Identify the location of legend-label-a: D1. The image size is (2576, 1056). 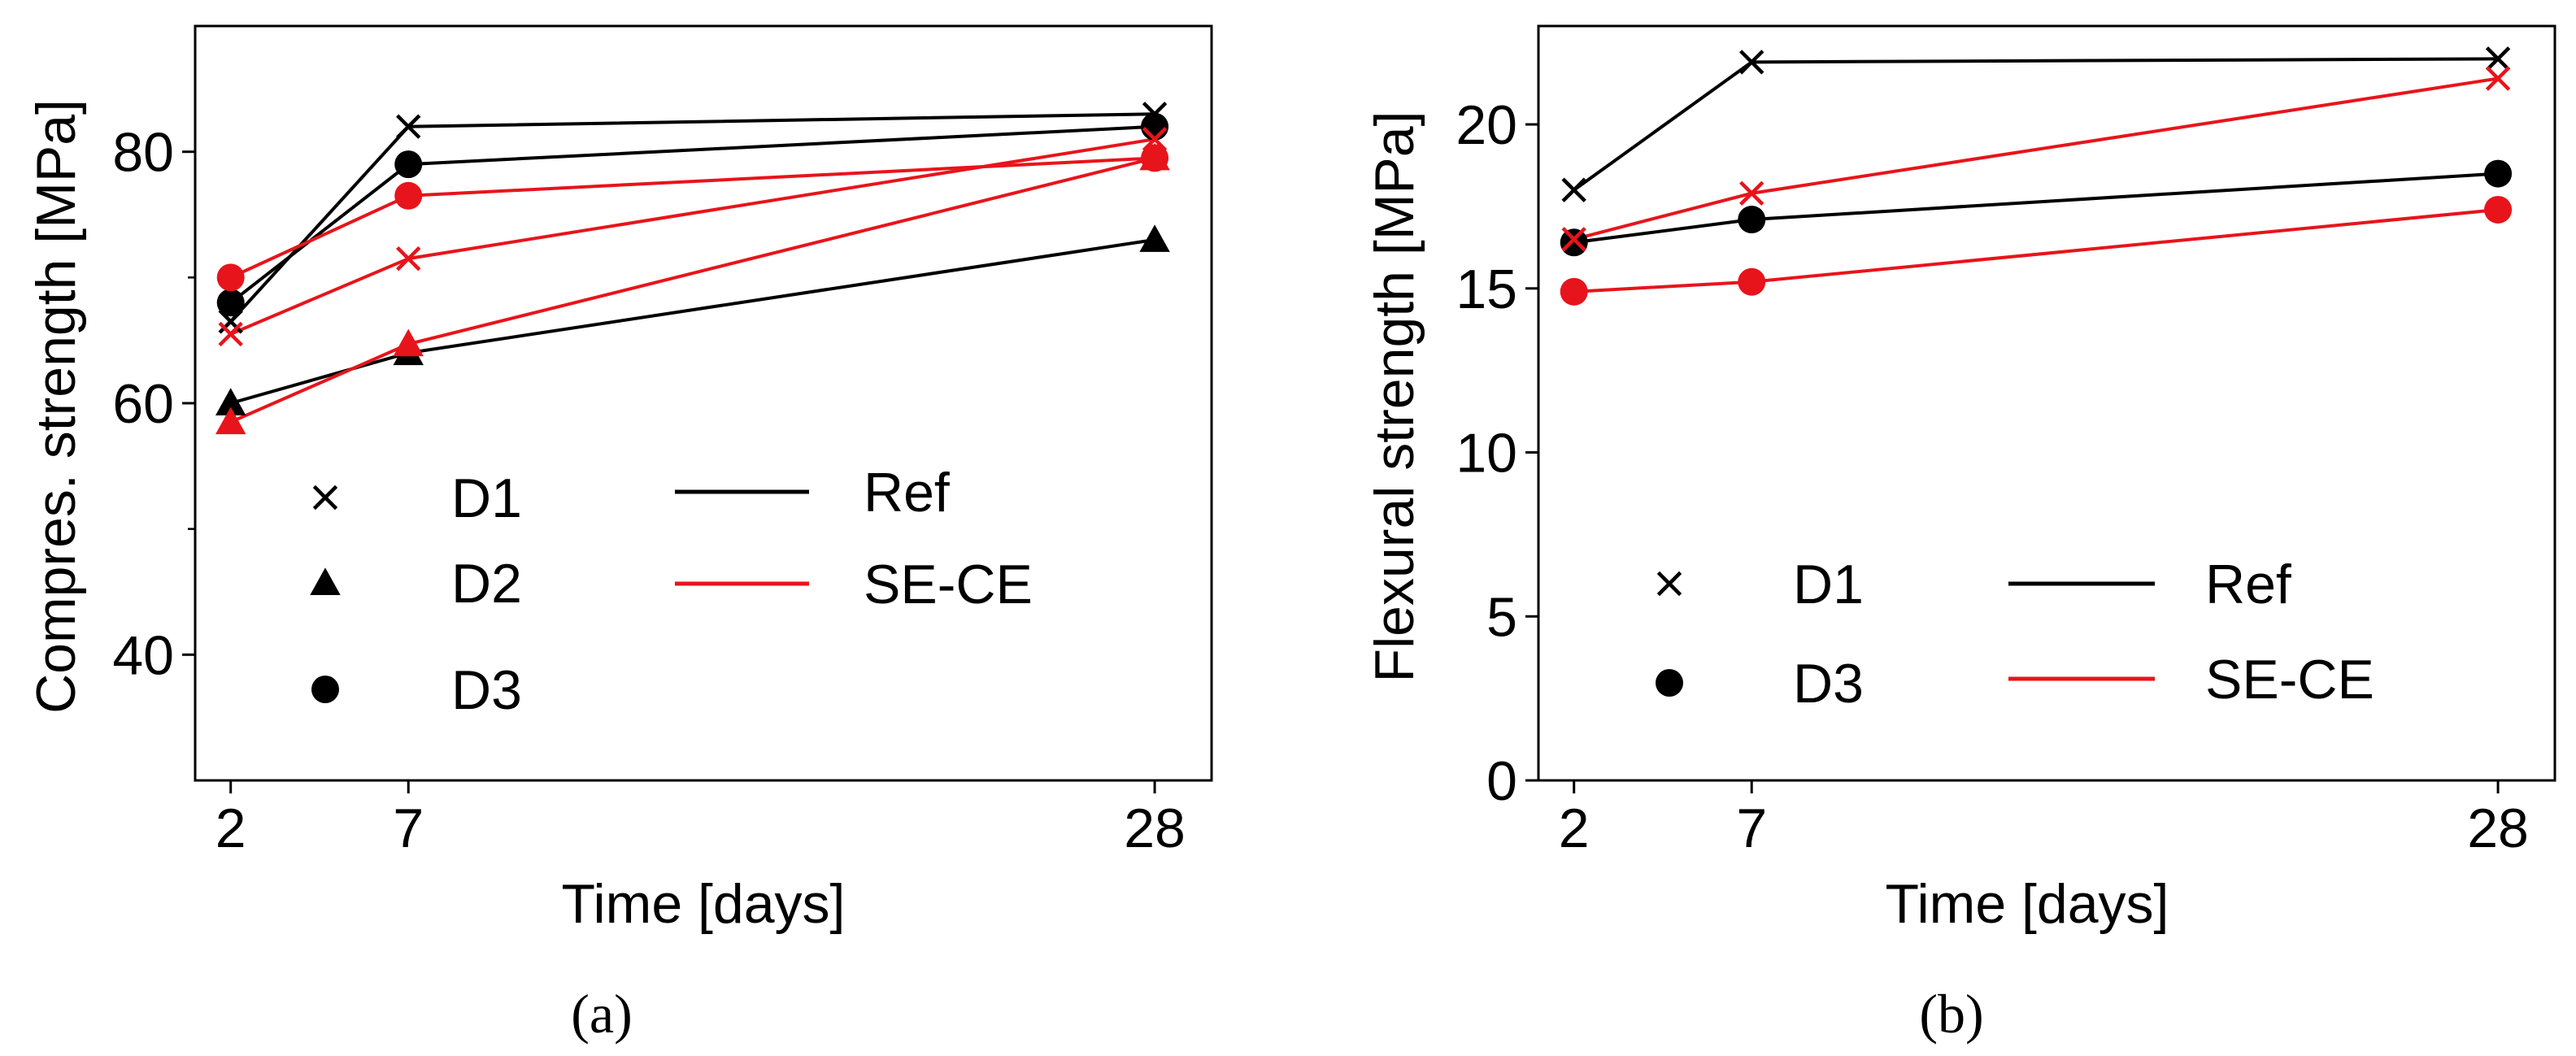
(487, 498).